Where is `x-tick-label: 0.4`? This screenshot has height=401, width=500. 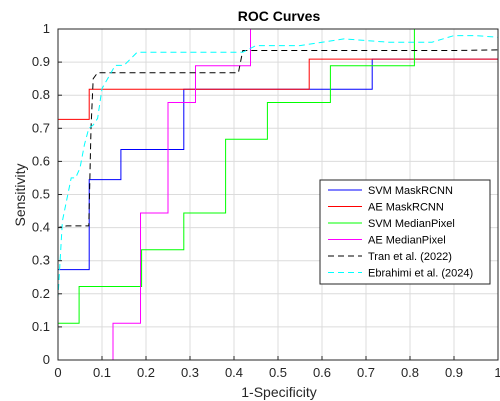 x-tick-label: 0.4 is located at coordinates (234, 372).